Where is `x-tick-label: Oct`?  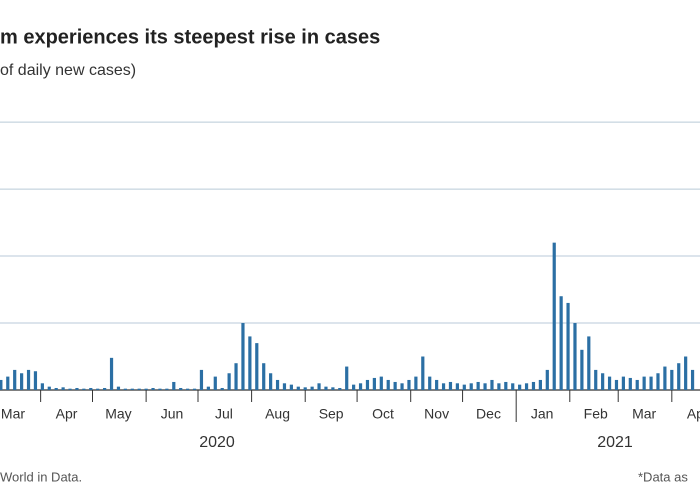
x-tick-label: Oct is located at coordinates (383, 414).